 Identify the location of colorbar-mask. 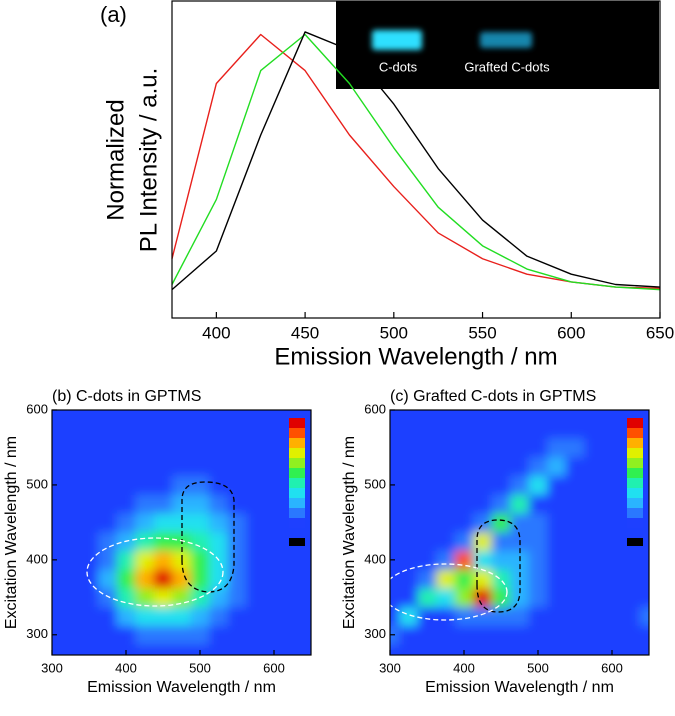
(297, 542).